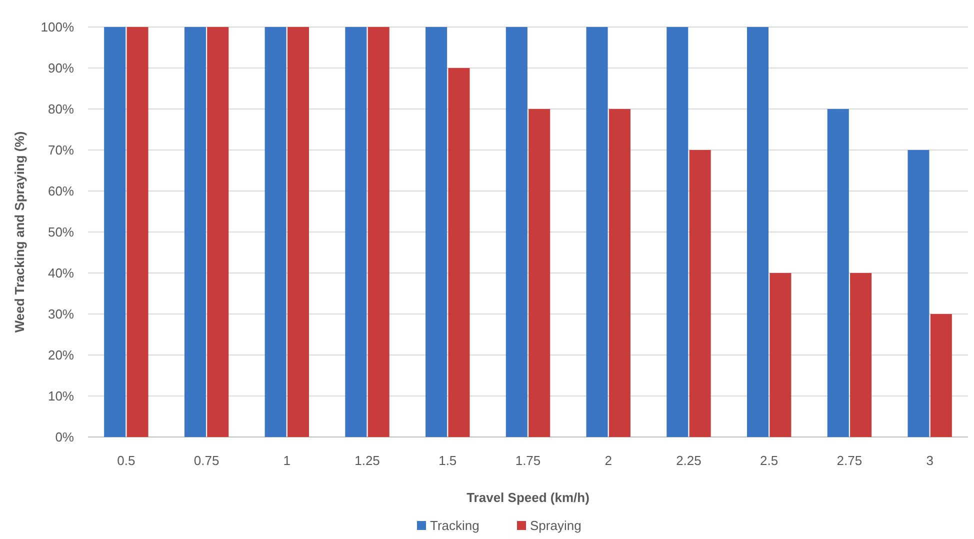 The width and height of the screenshot is (974, 539). I want to click on y-tick-label: 60%, so click(61, 191).